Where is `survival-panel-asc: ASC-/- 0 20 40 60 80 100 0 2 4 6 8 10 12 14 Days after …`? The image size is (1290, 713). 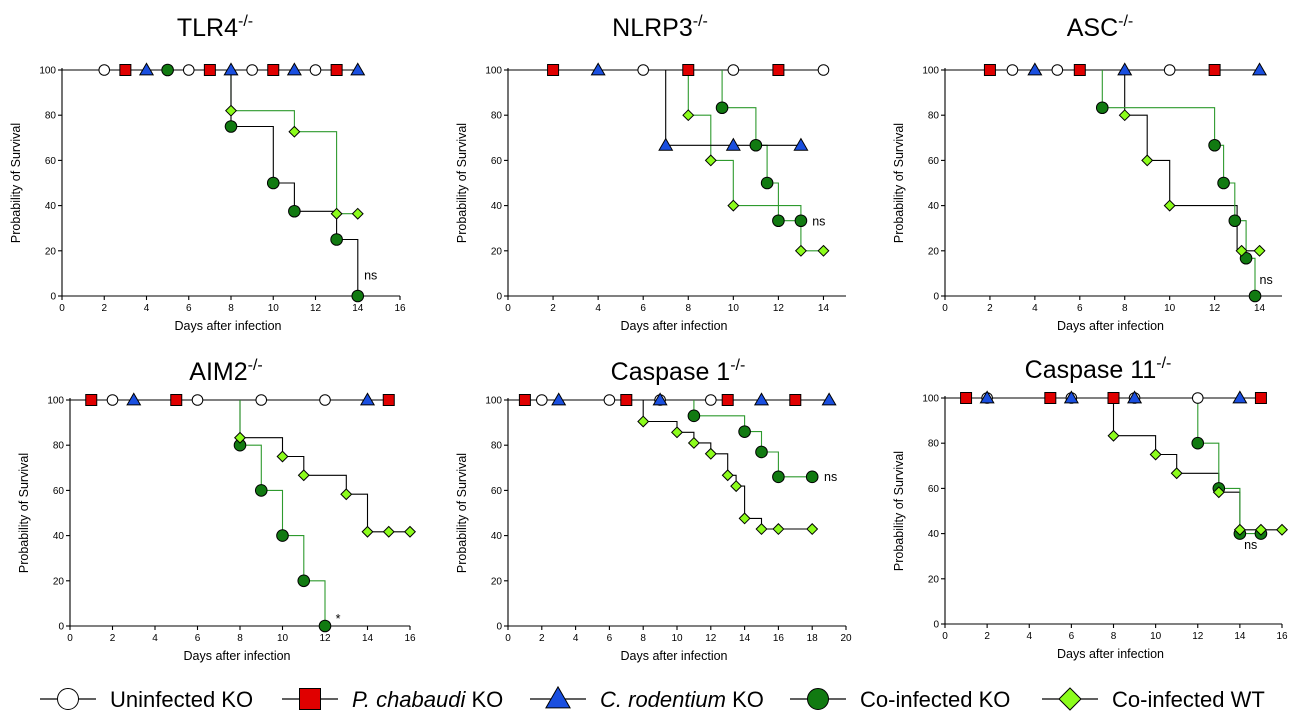 survival-panel-asc: ASC-/- 0 20 40 60 80 100 0 2 4 6 8 10 12 14 Days after … is located at coordinates (1087, 173).